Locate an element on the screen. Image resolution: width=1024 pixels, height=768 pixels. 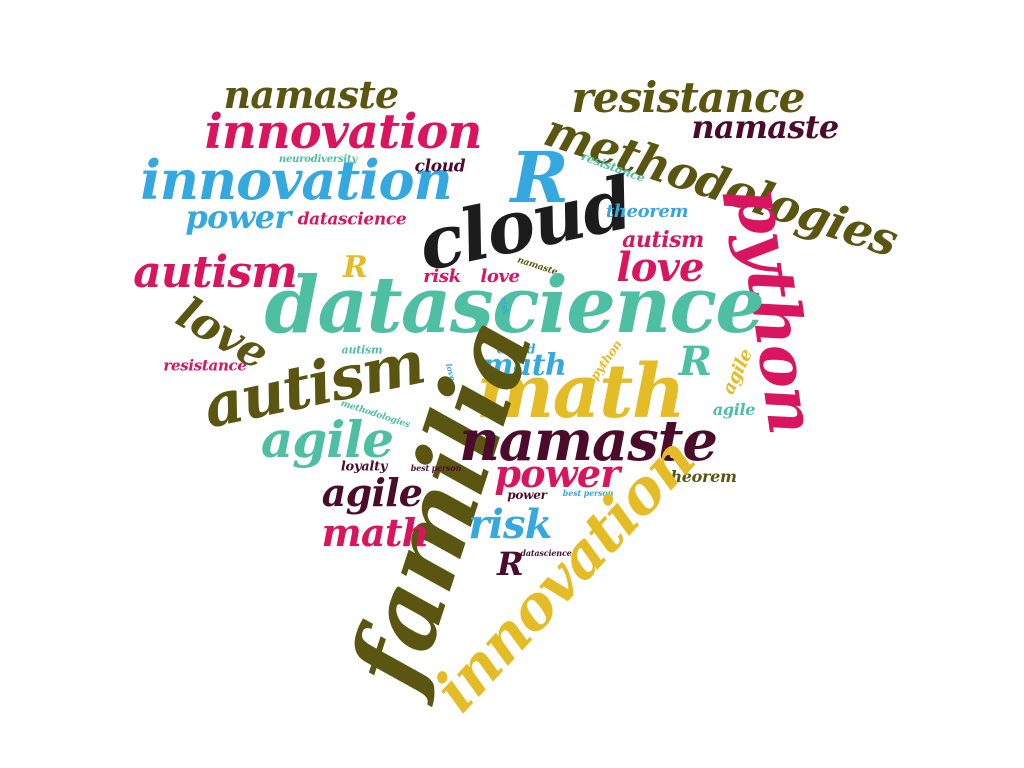
word: loyalty is located at coordinates (364, 467).